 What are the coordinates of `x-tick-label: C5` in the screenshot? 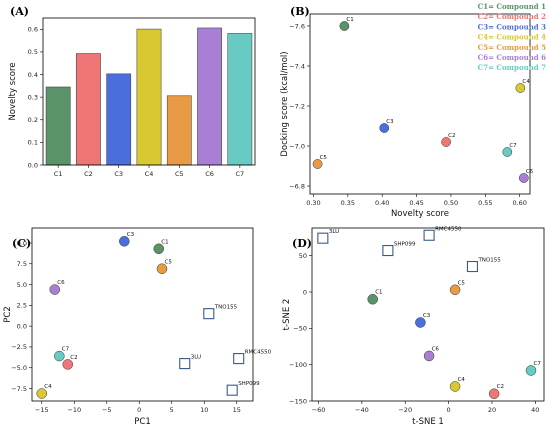 It's located at (179, 174).